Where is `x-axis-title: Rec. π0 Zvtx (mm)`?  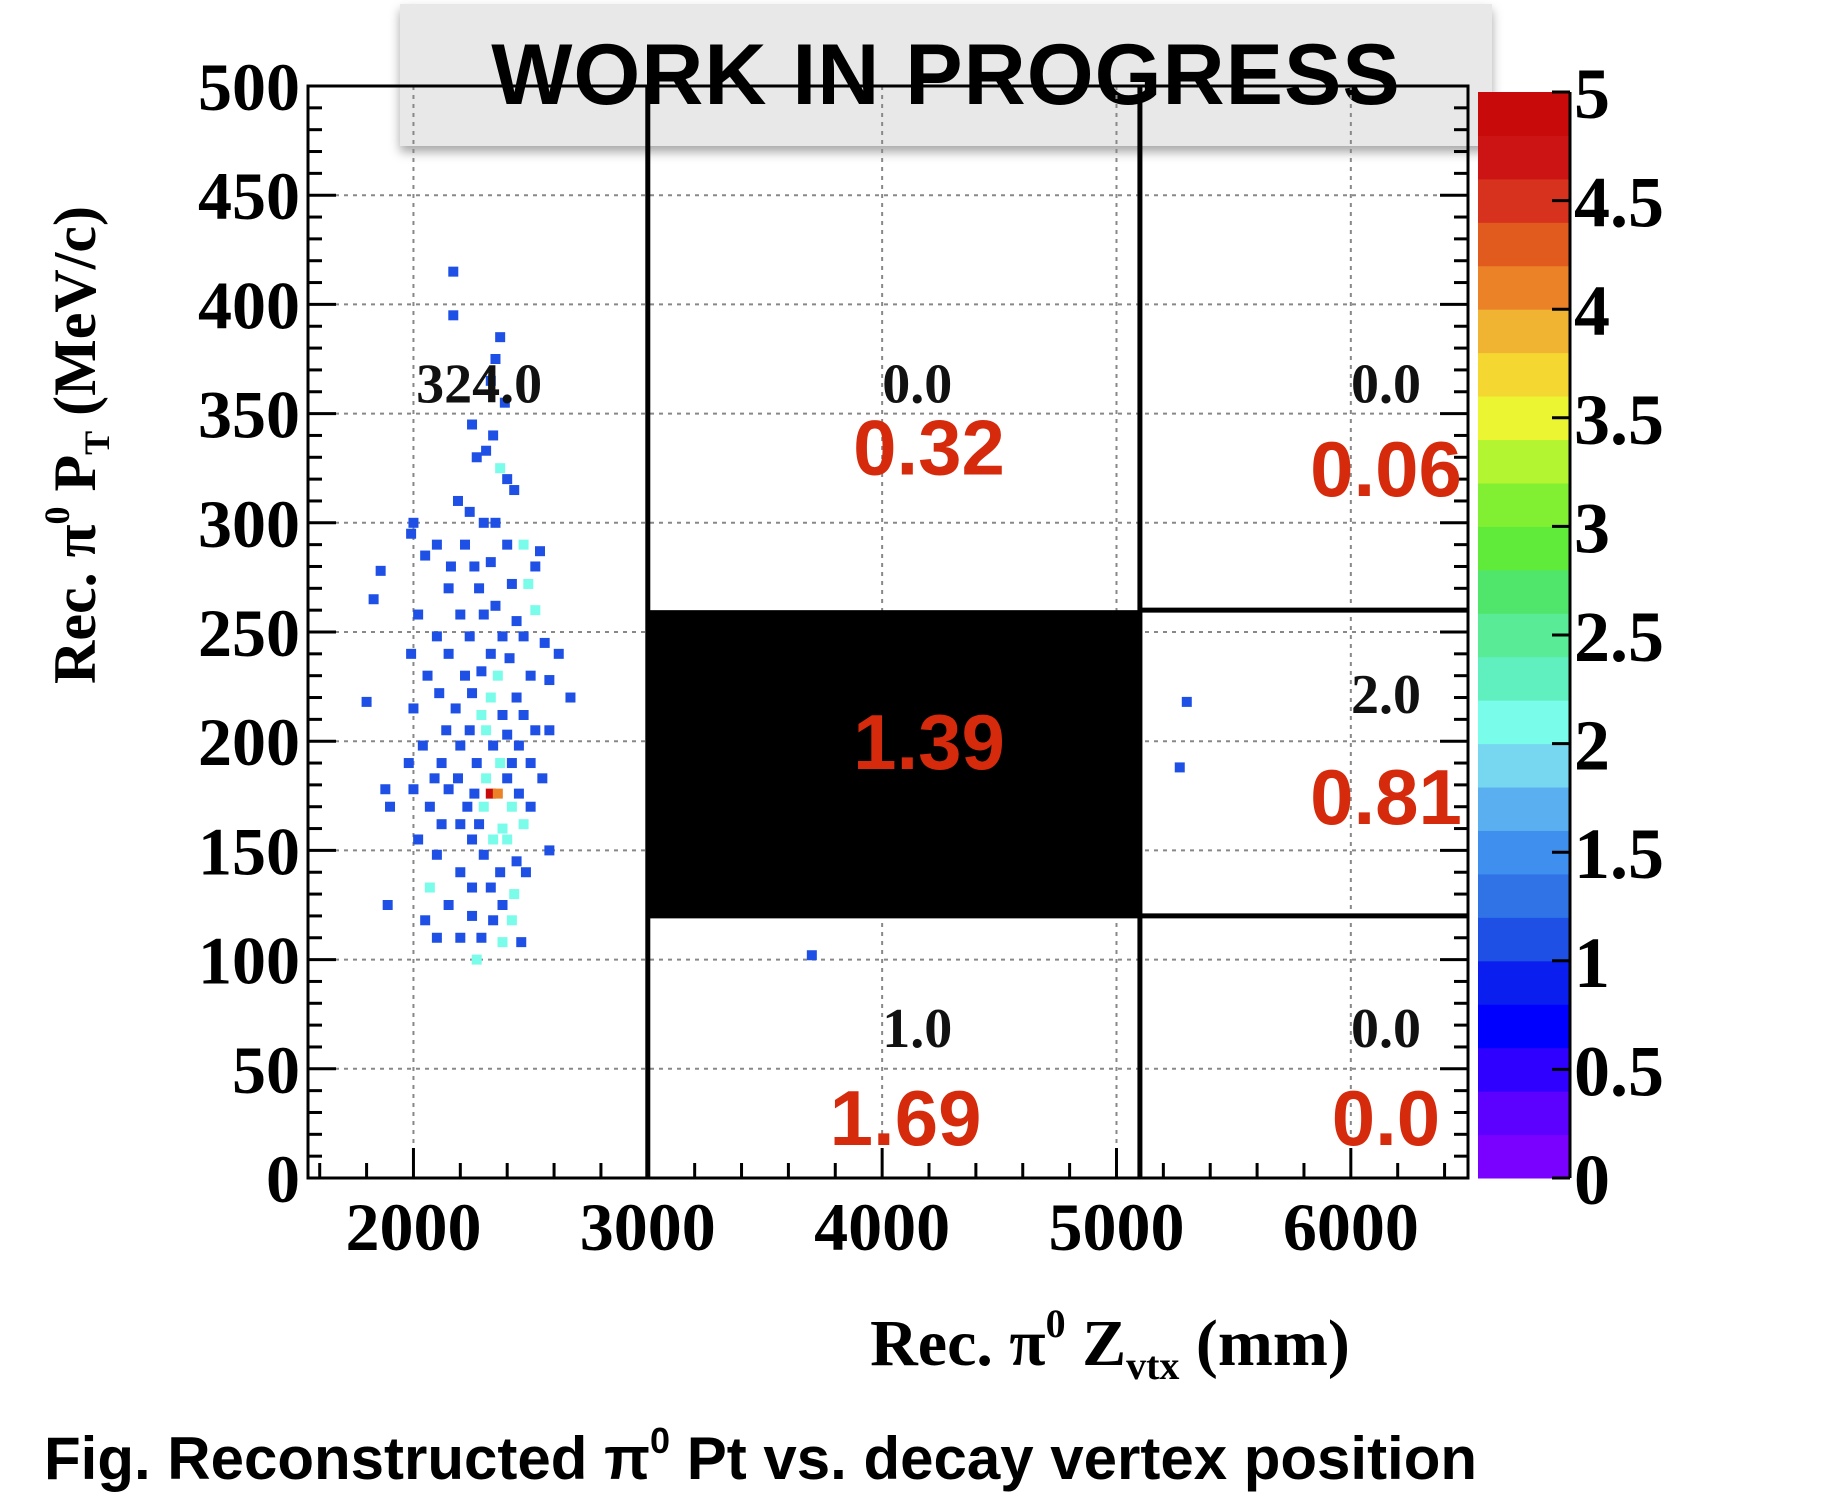
x-axis-title: Rec. π0 Zvtx (mm) is located at coordinates (1110, 1344).